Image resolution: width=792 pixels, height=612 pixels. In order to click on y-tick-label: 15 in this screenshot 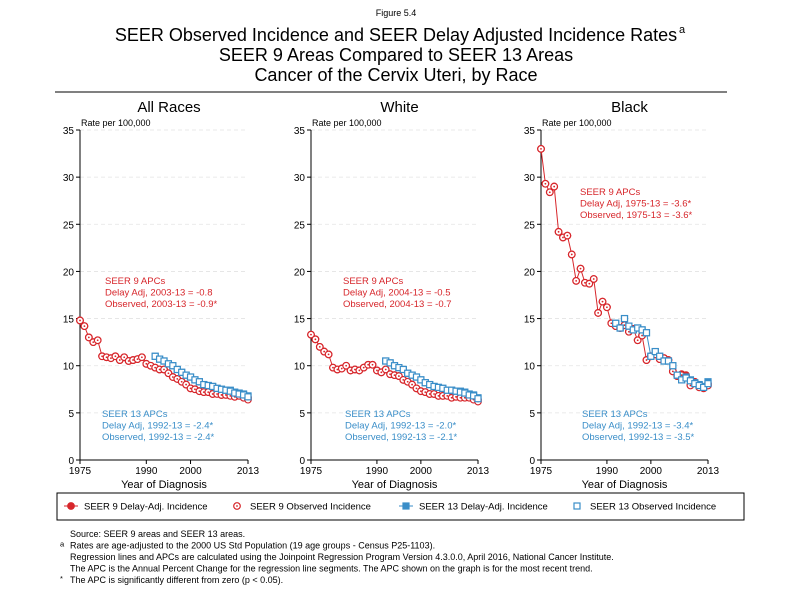, I will do `click(530, 320)`.